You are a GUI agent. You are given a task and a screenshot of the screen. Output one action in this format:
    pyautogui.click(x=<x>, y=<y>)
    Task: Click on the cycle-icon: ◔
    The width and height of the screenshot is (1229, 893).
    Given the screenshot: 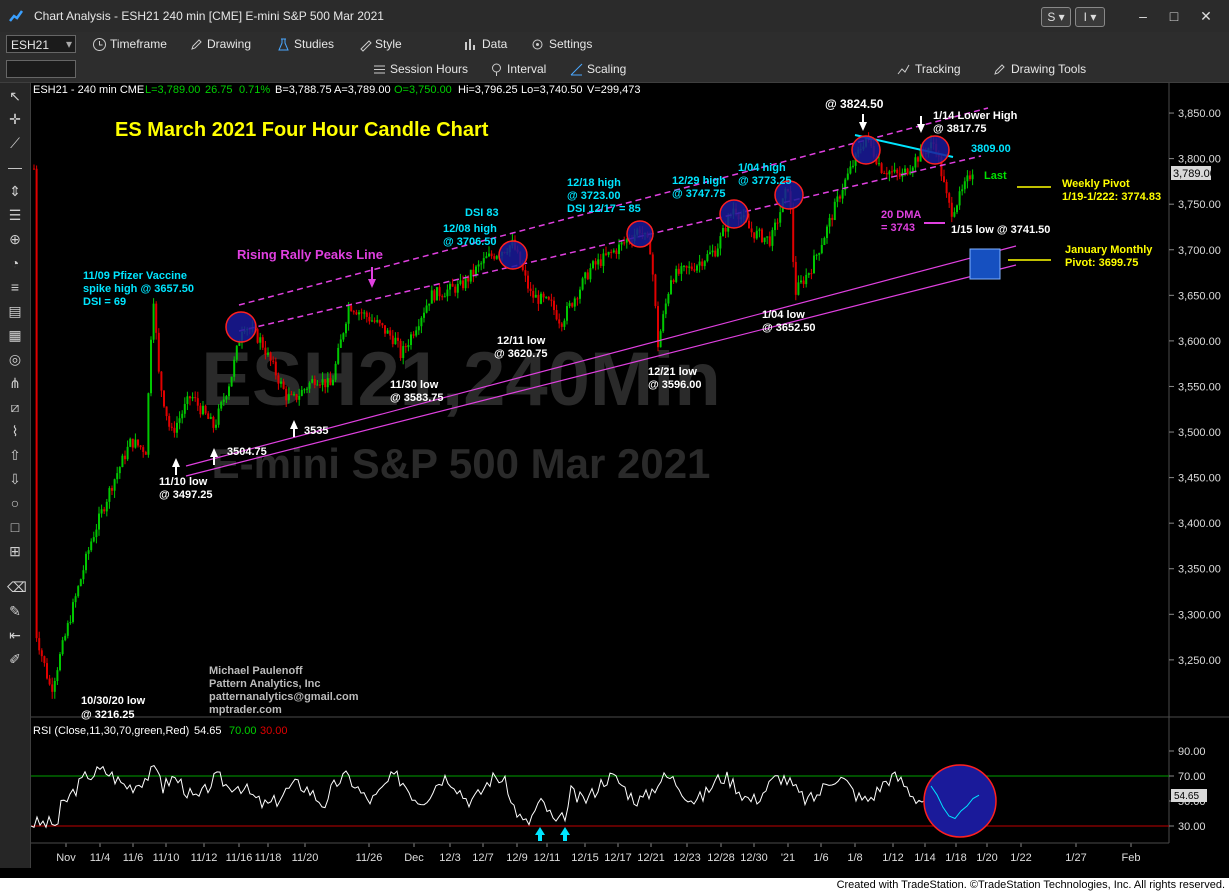 What is the action you would take?
    pyautogui.click(x=15, y=263)
    